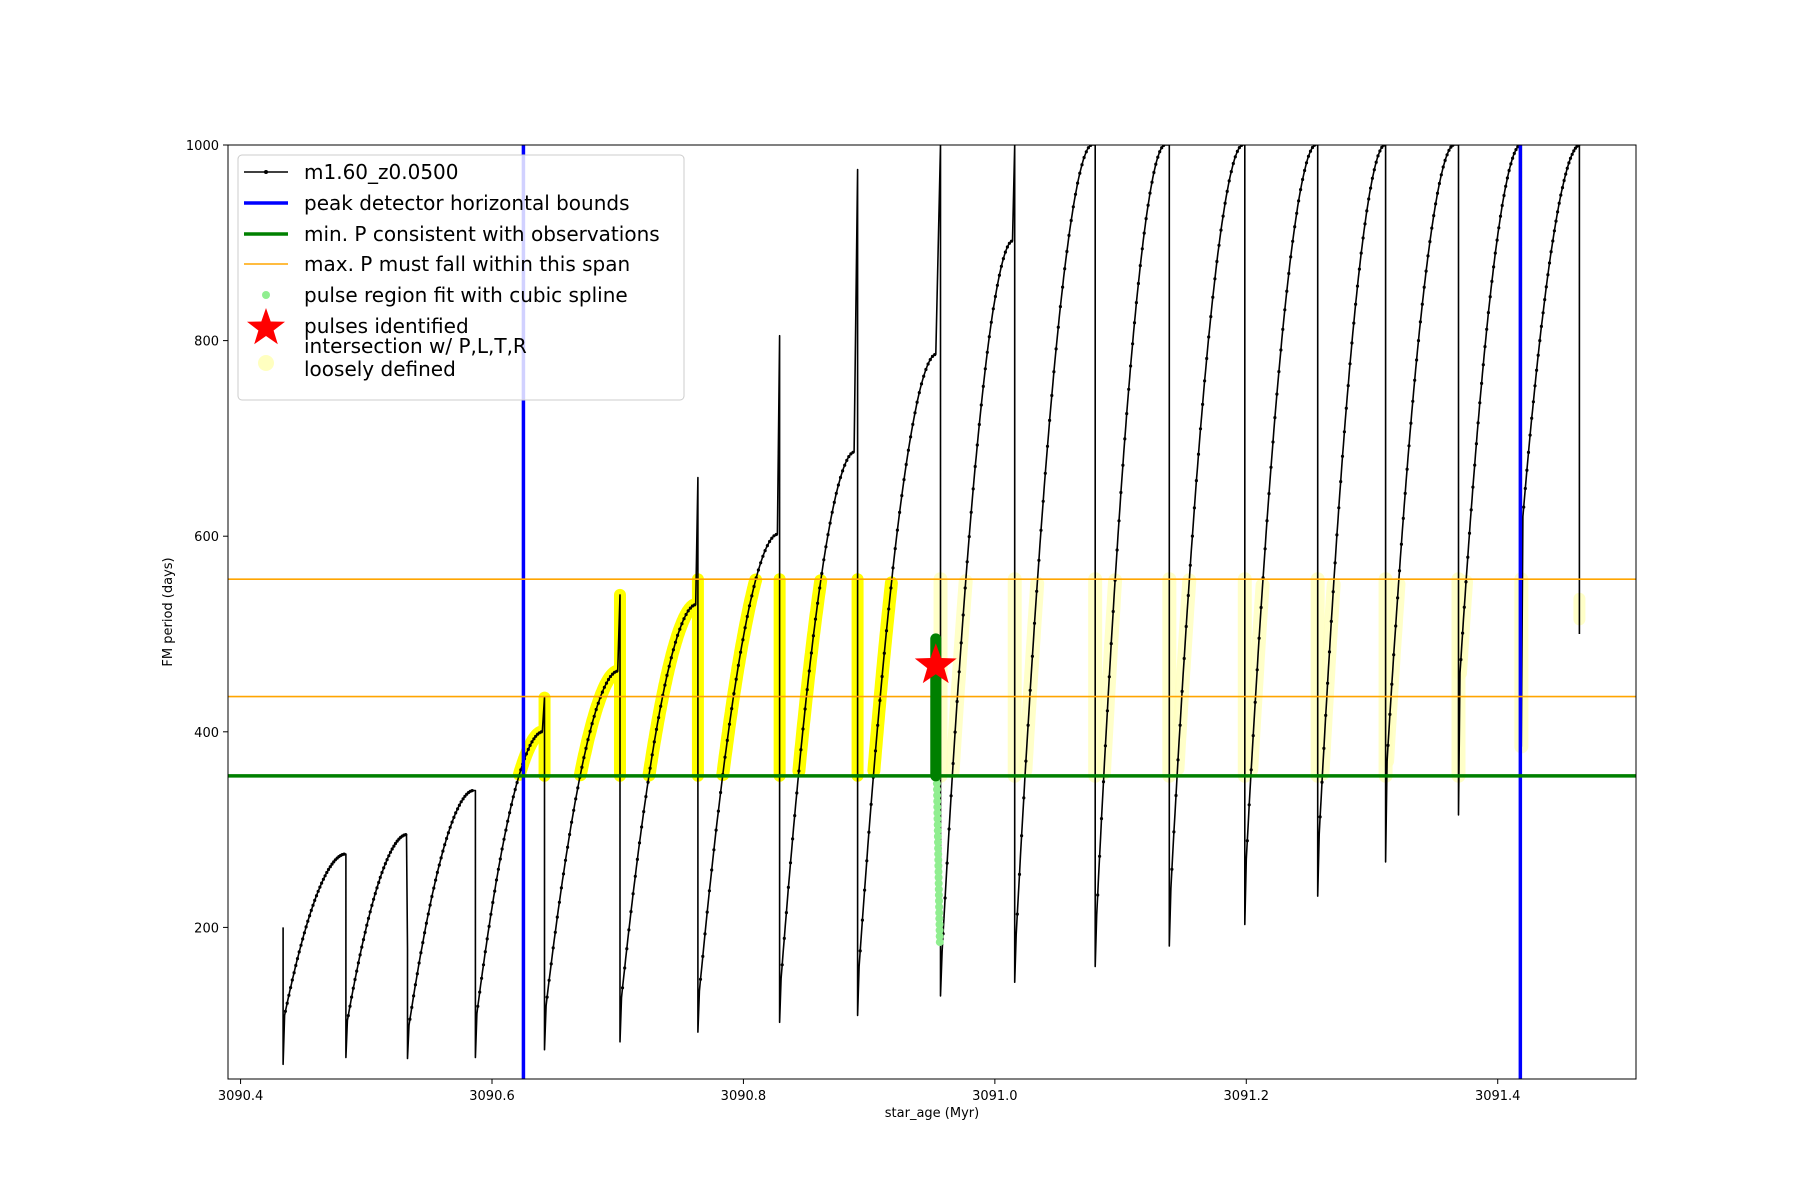 The width and height of the screenshot is (1800, 1200). Describe the element at coordinates (206, 537) in the screenshot. I see `y-tick-label: 600` at that location.